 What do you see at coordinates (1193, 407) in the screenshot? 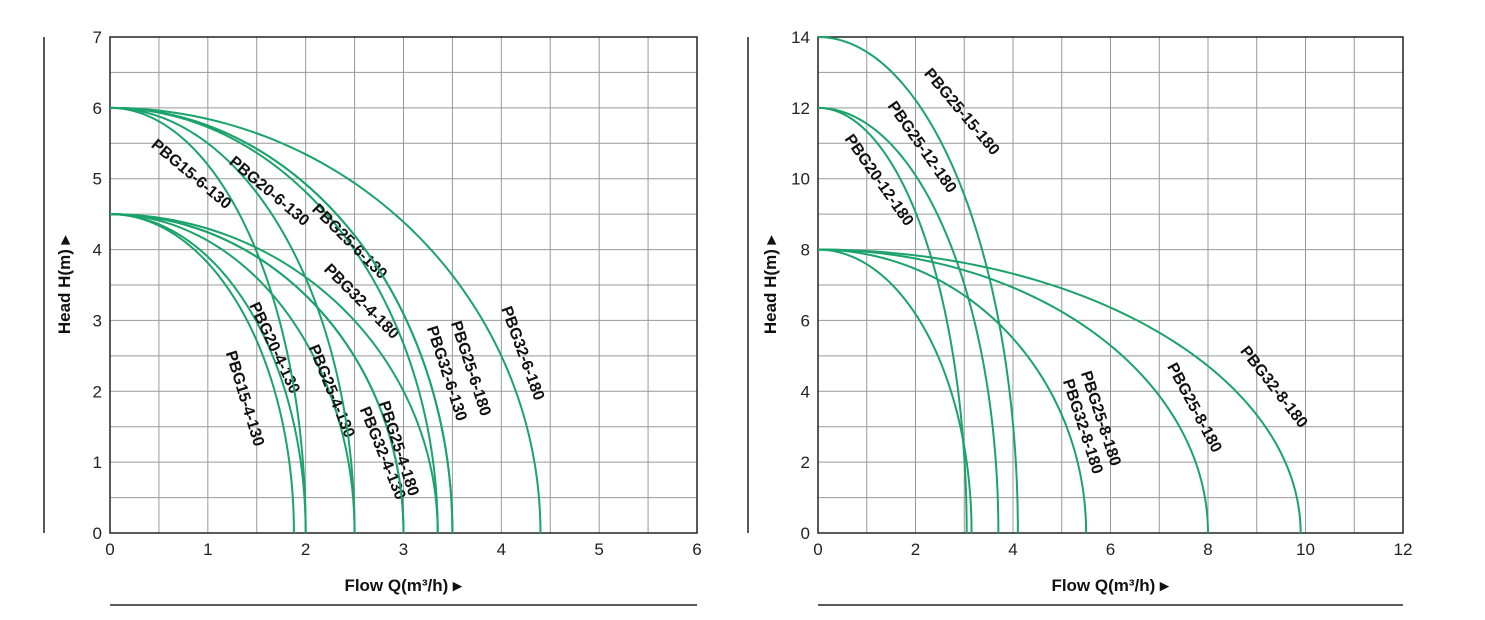
I see `series-label: PBG25-8-180` at bounding box center [1193, 407].